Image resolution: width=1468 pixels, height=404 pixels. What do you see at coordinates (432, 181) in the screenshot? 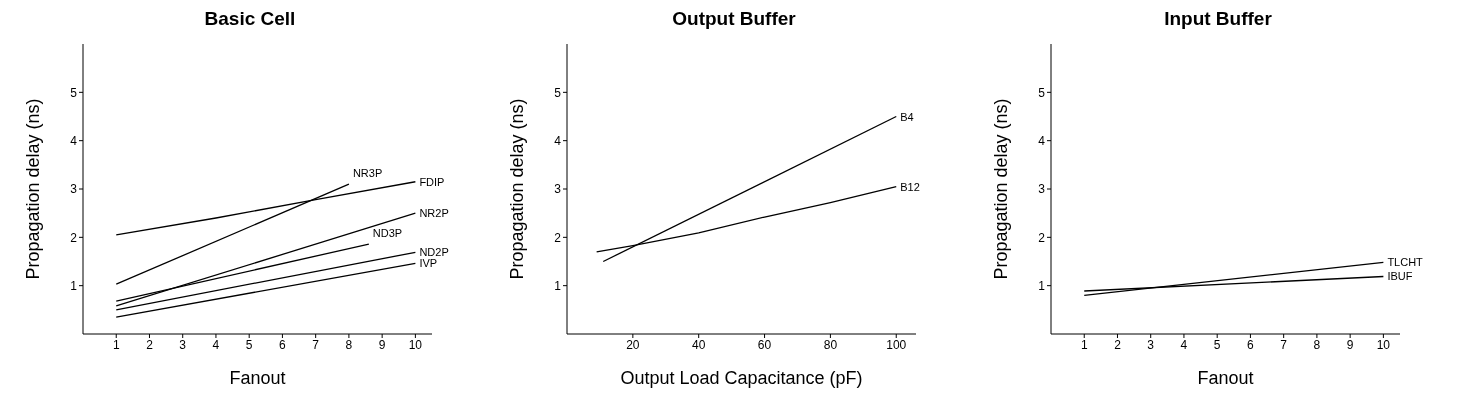
I see `series-label: FDIP` at bounding box center [432, 181].